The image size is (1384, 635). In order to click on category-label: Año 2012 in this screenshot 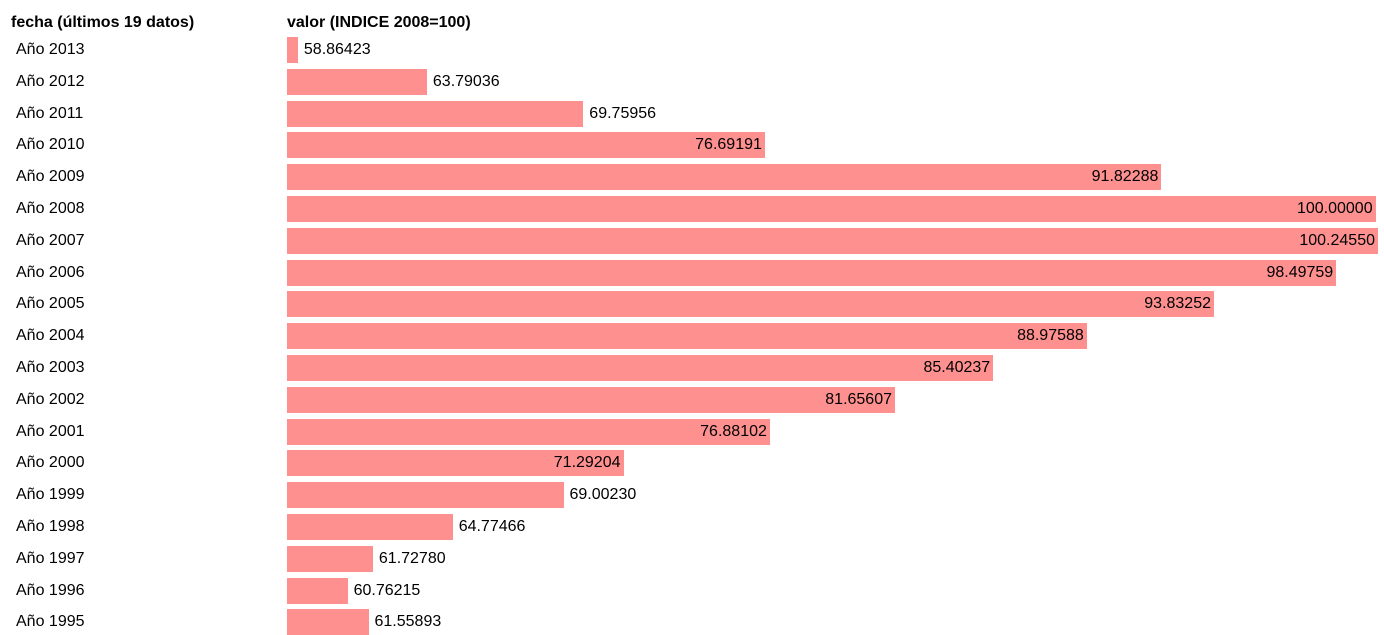, I will do `click(50, 81)`.